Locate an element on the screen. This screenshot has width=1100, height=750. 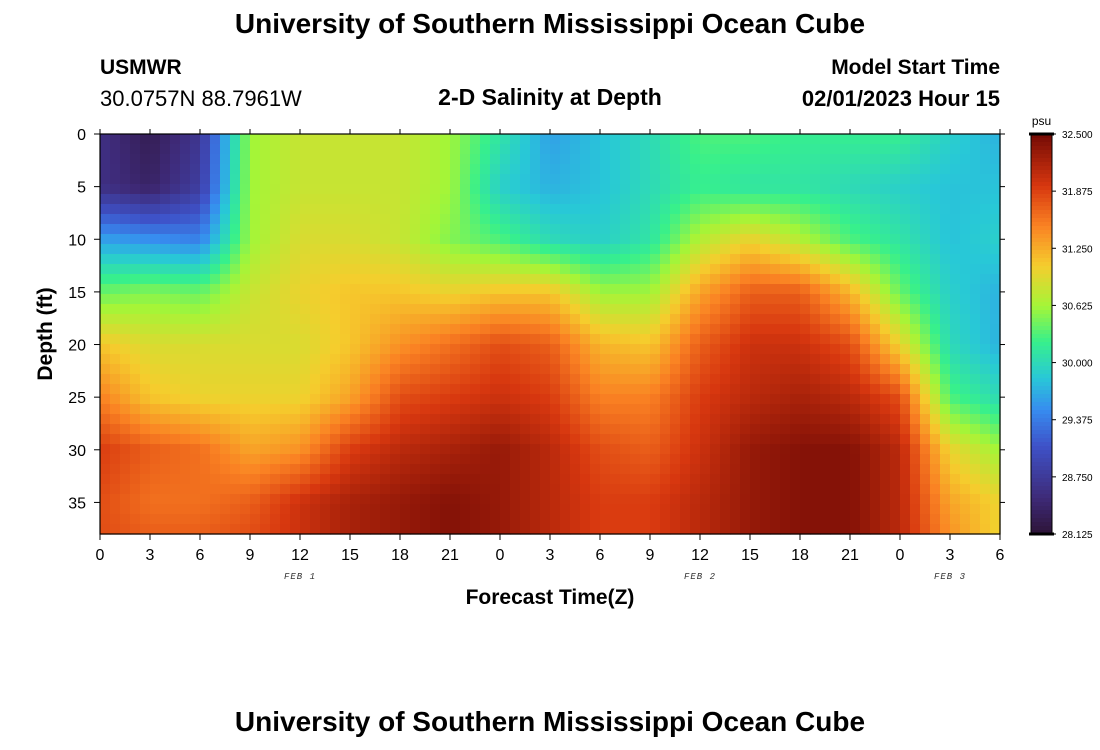
chart-subtitle: 2-D Salinity at Depth is located at coordinates (550, 97).